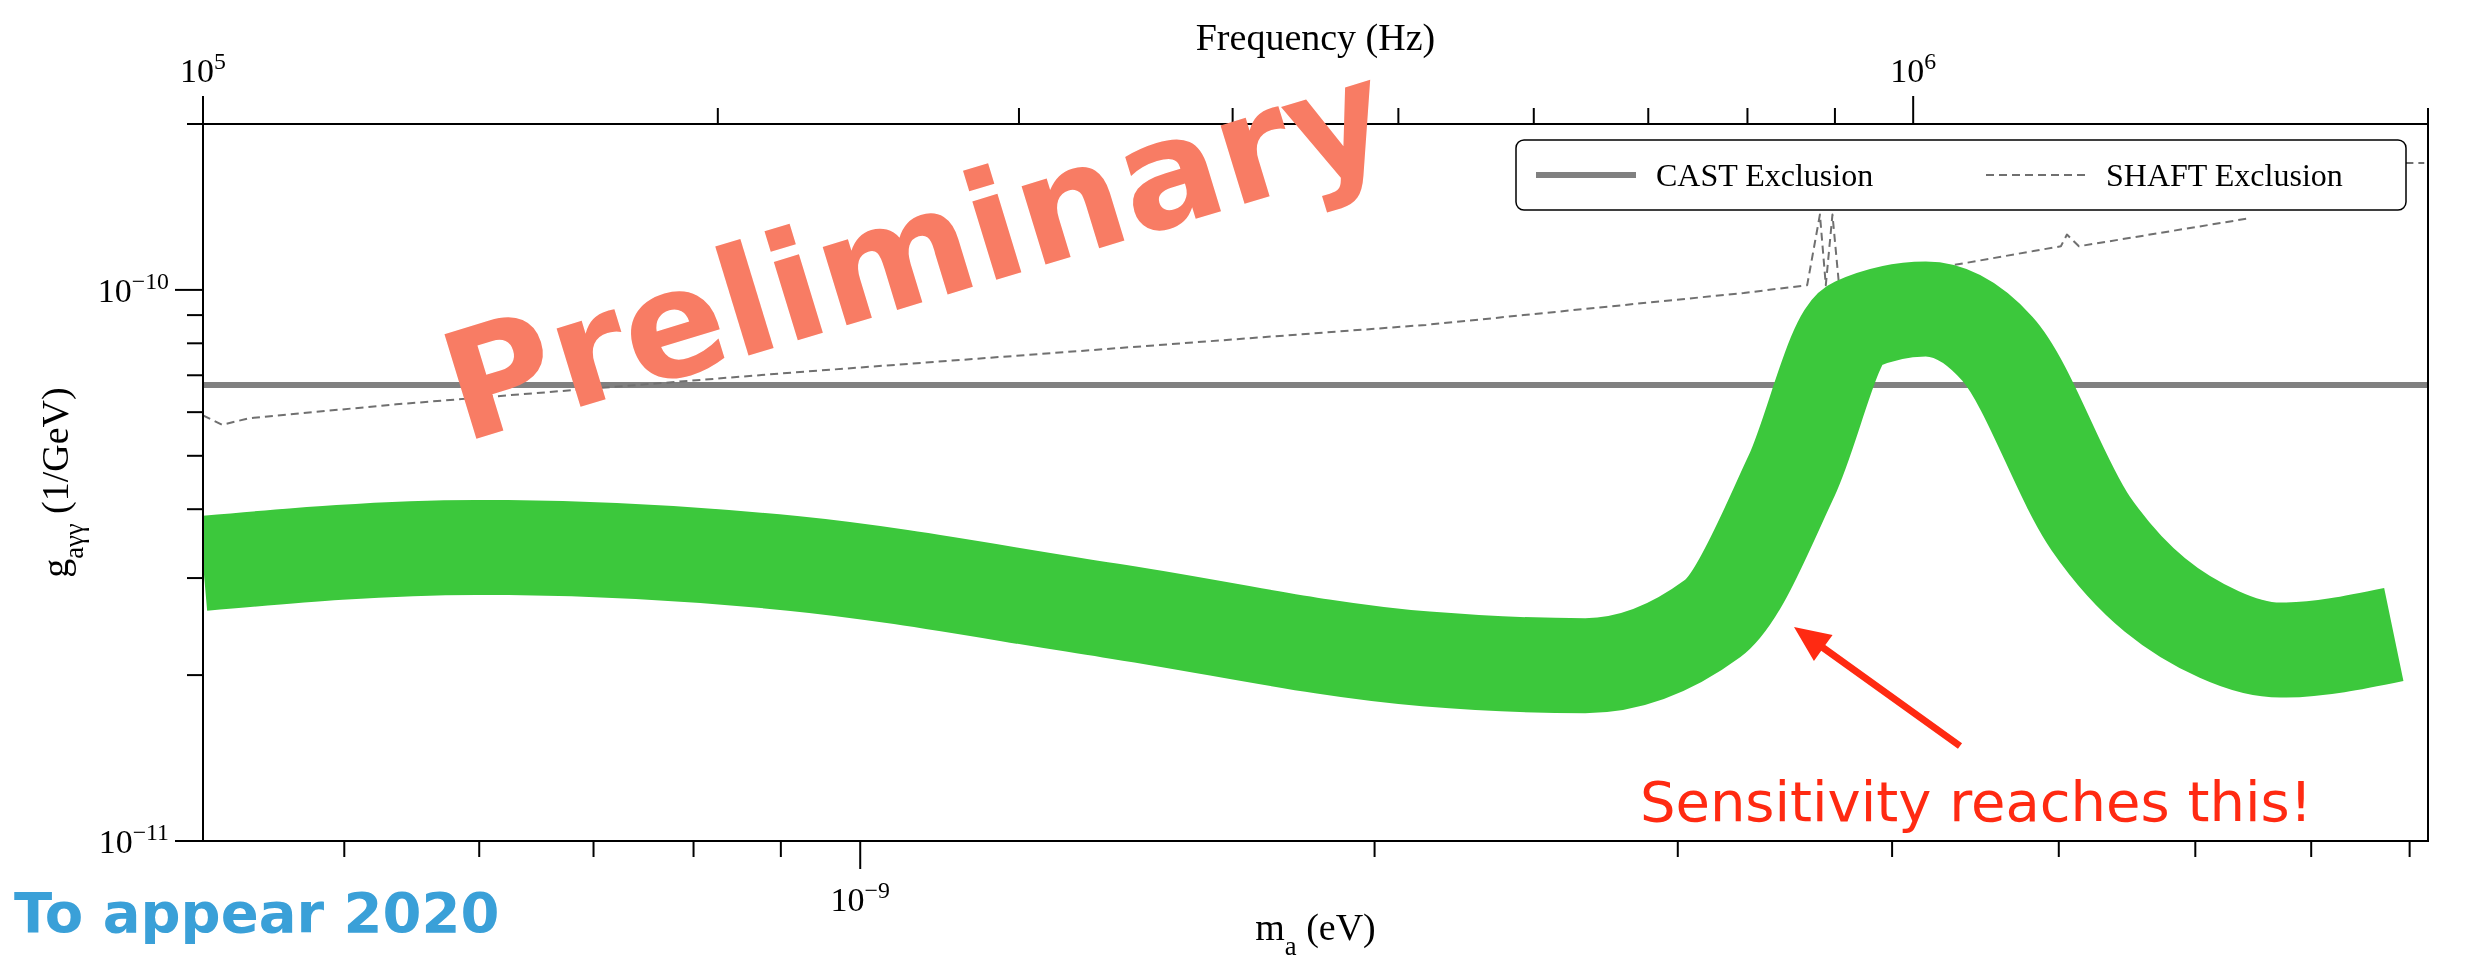  Describe the element at coordinates (1765, 175) in the screenshot. I see `legend-label: CAST Exclusion` at that location.